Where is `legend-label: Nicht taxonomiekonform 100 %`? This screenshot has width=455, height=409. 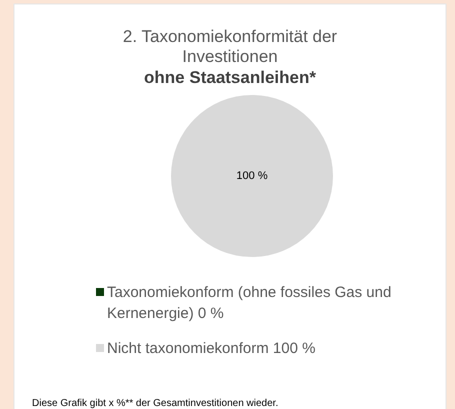 legend-label: Nicht taxonomiekonform 100 % is located at coordinates (211, 348).